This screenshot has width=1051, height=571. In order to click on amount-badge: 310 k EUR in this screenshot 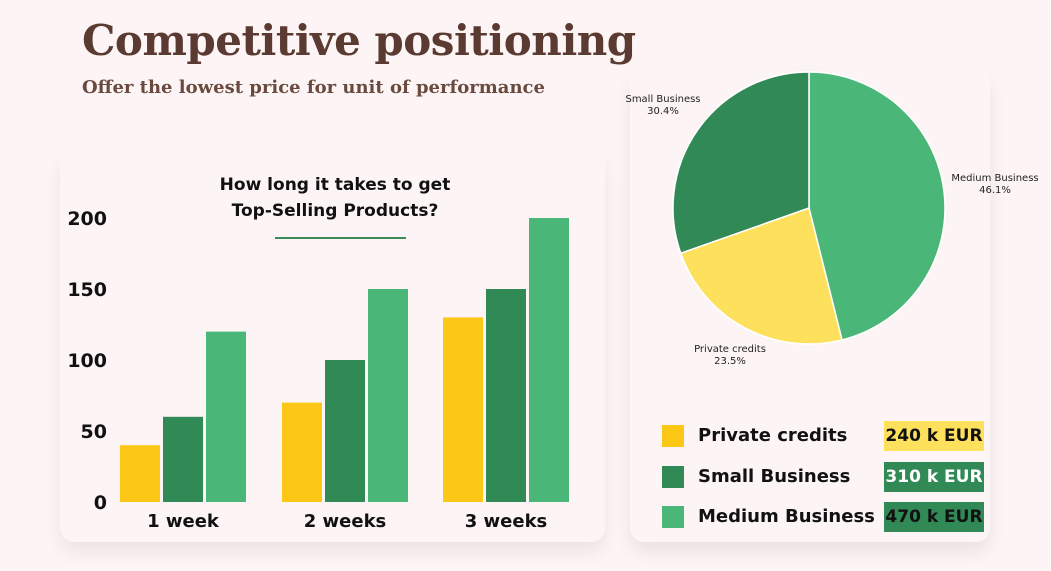, I will do `click(934, 477)`.